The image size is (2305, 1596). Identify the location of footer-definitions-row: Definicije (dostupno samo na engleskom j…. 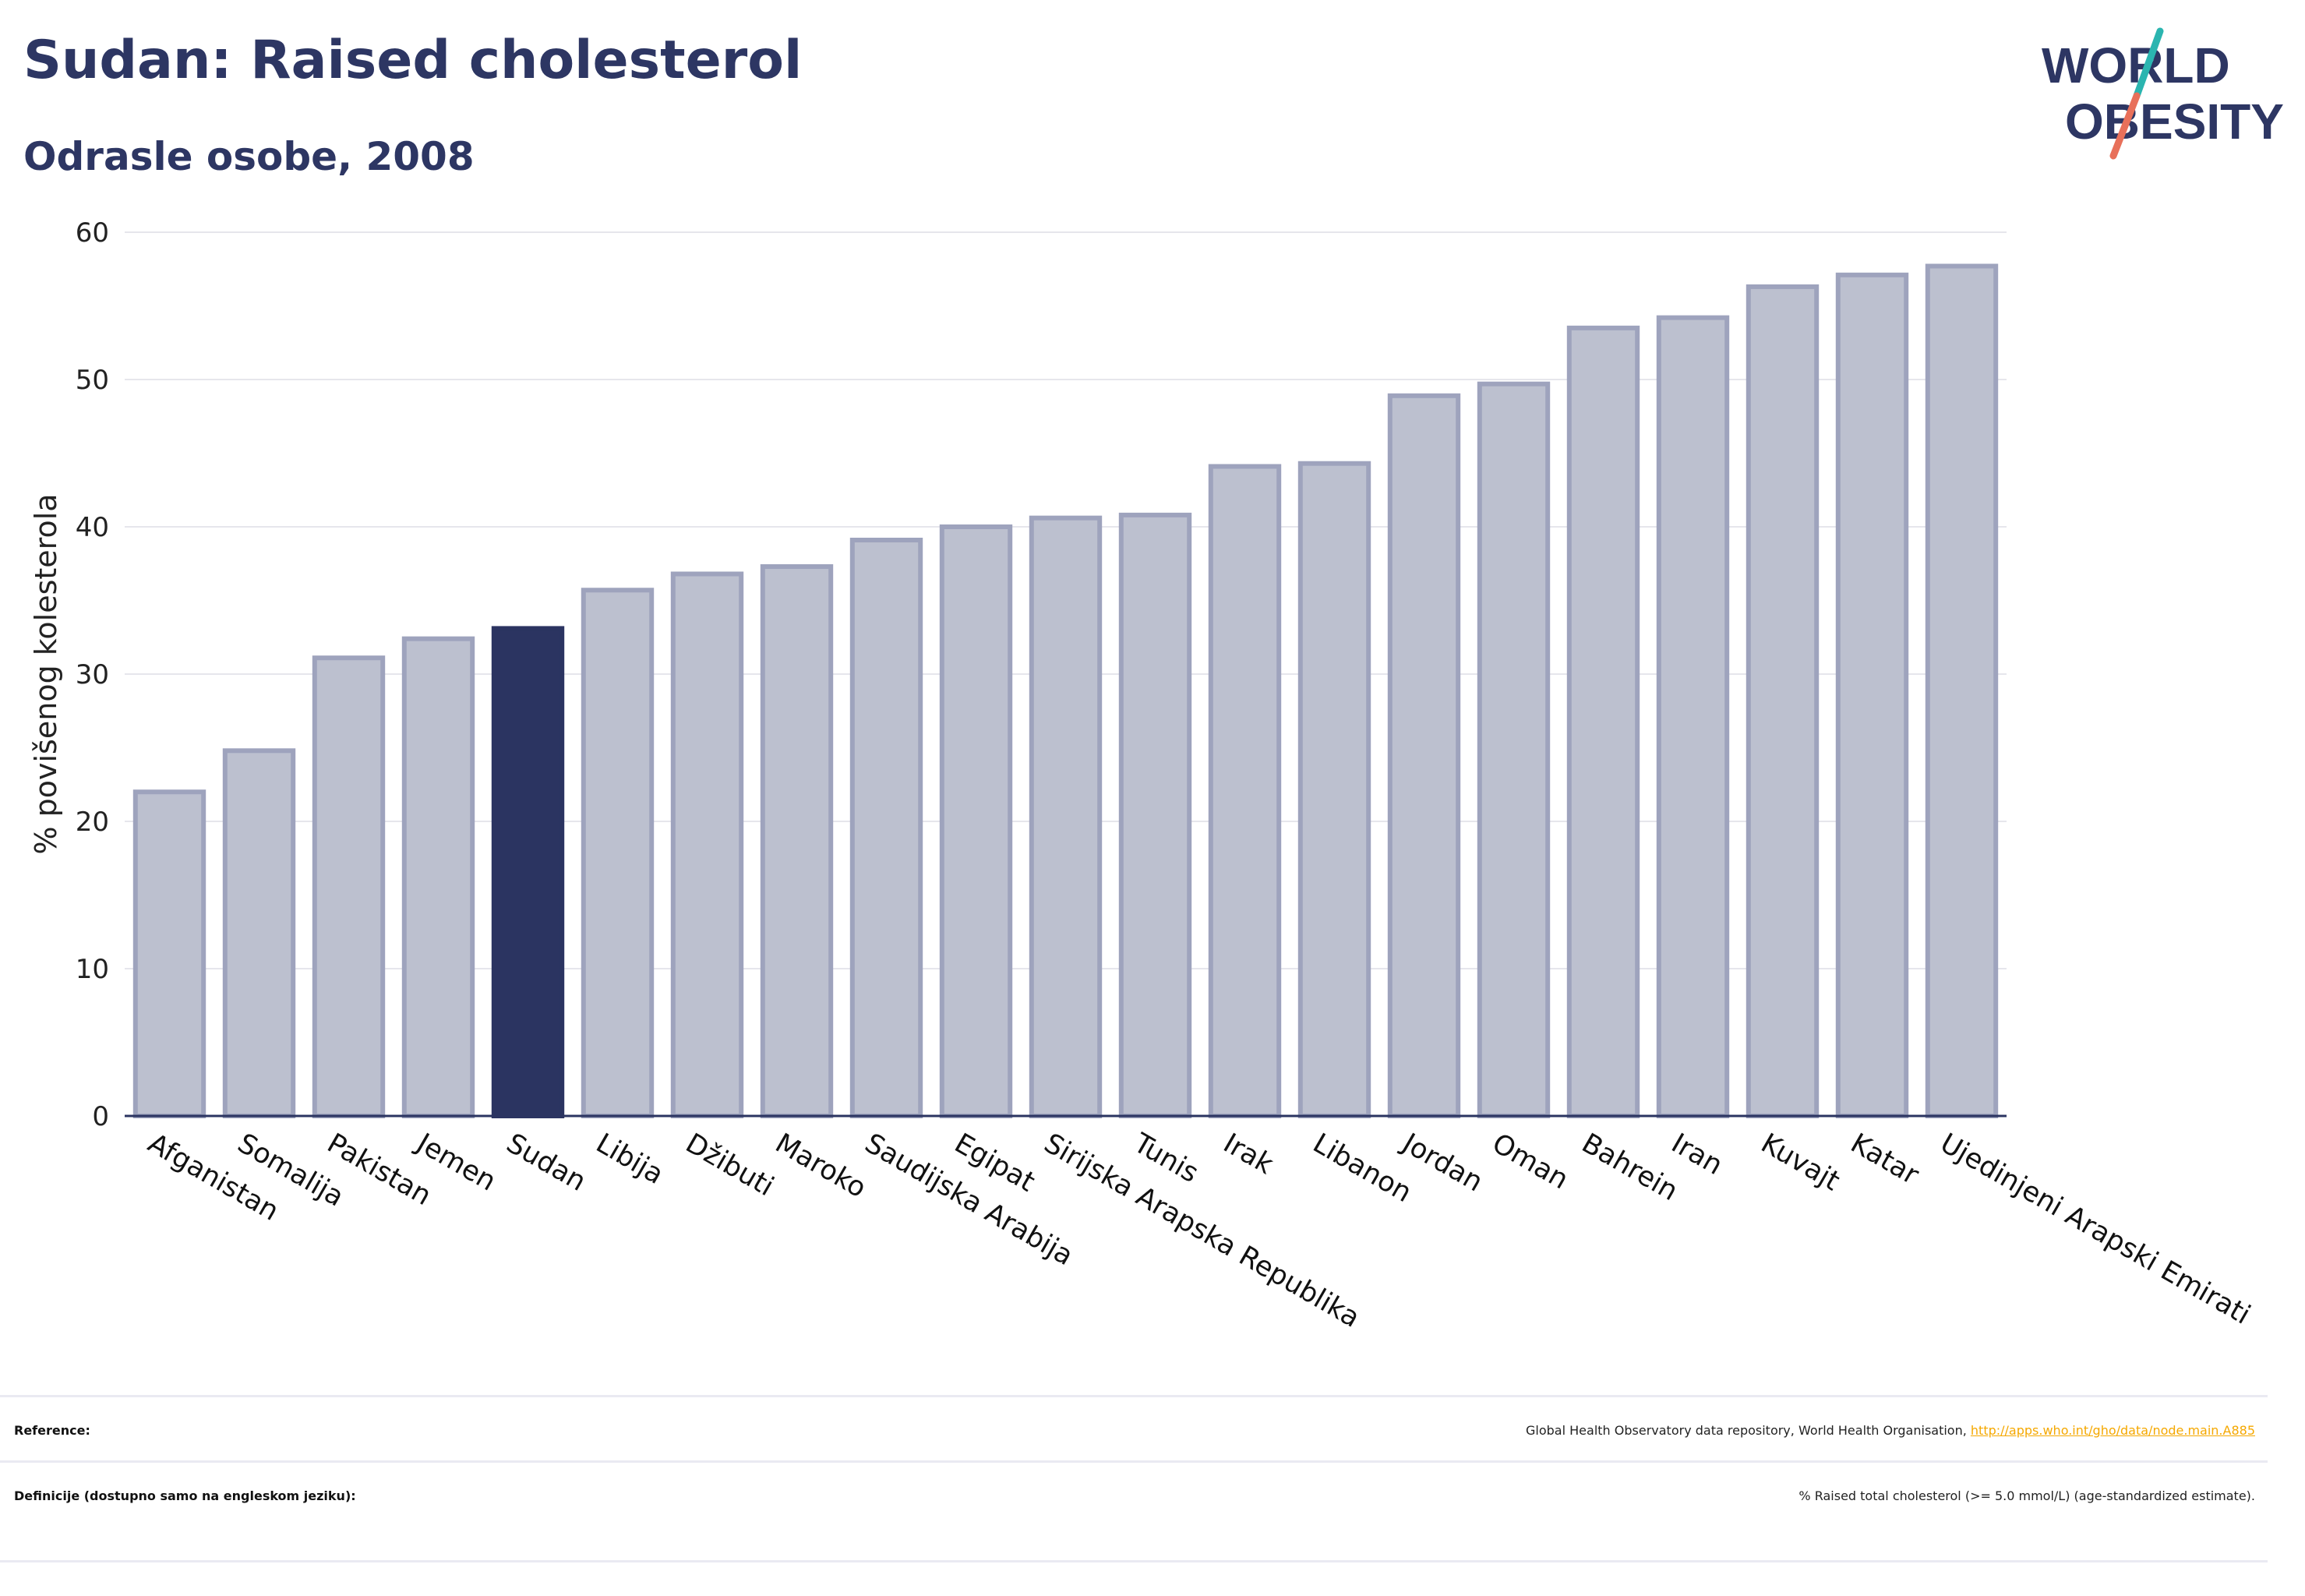
(1134, 1511).